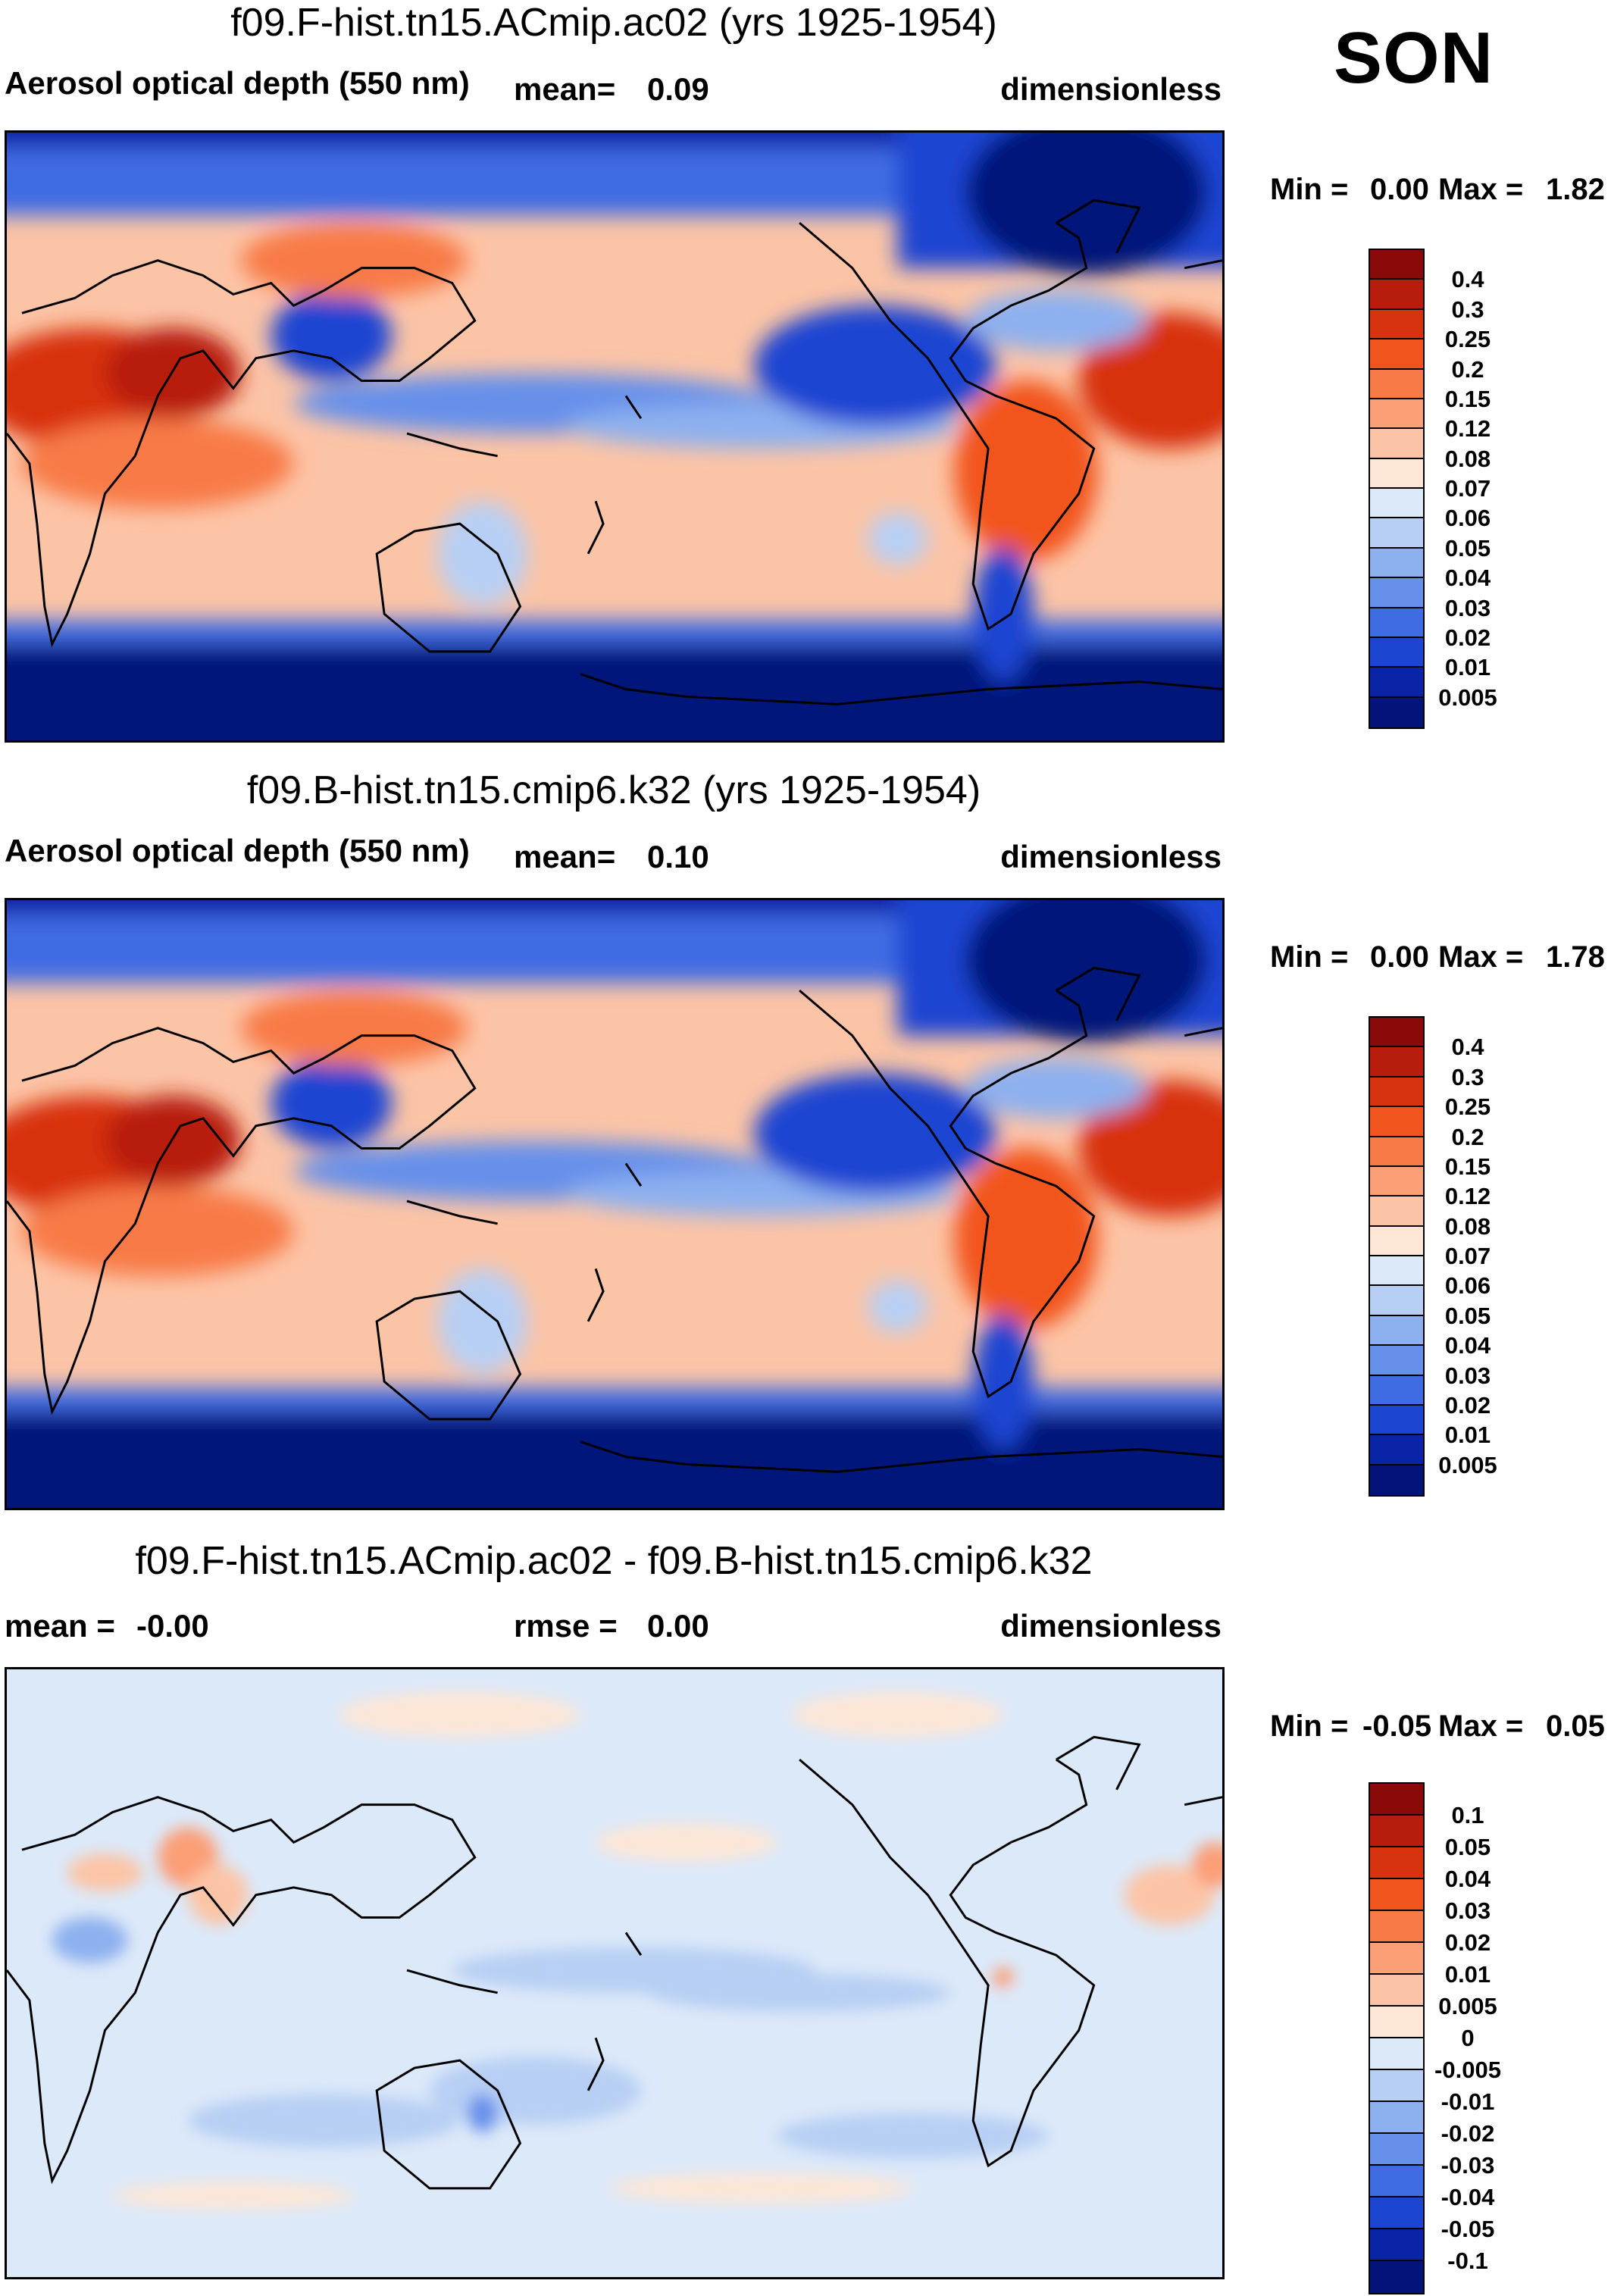 Image resolution: width=1611 pixels, height=2296 pixels. I want to click on colorbar-tick-label: -0.01, so click(1468, 2102).